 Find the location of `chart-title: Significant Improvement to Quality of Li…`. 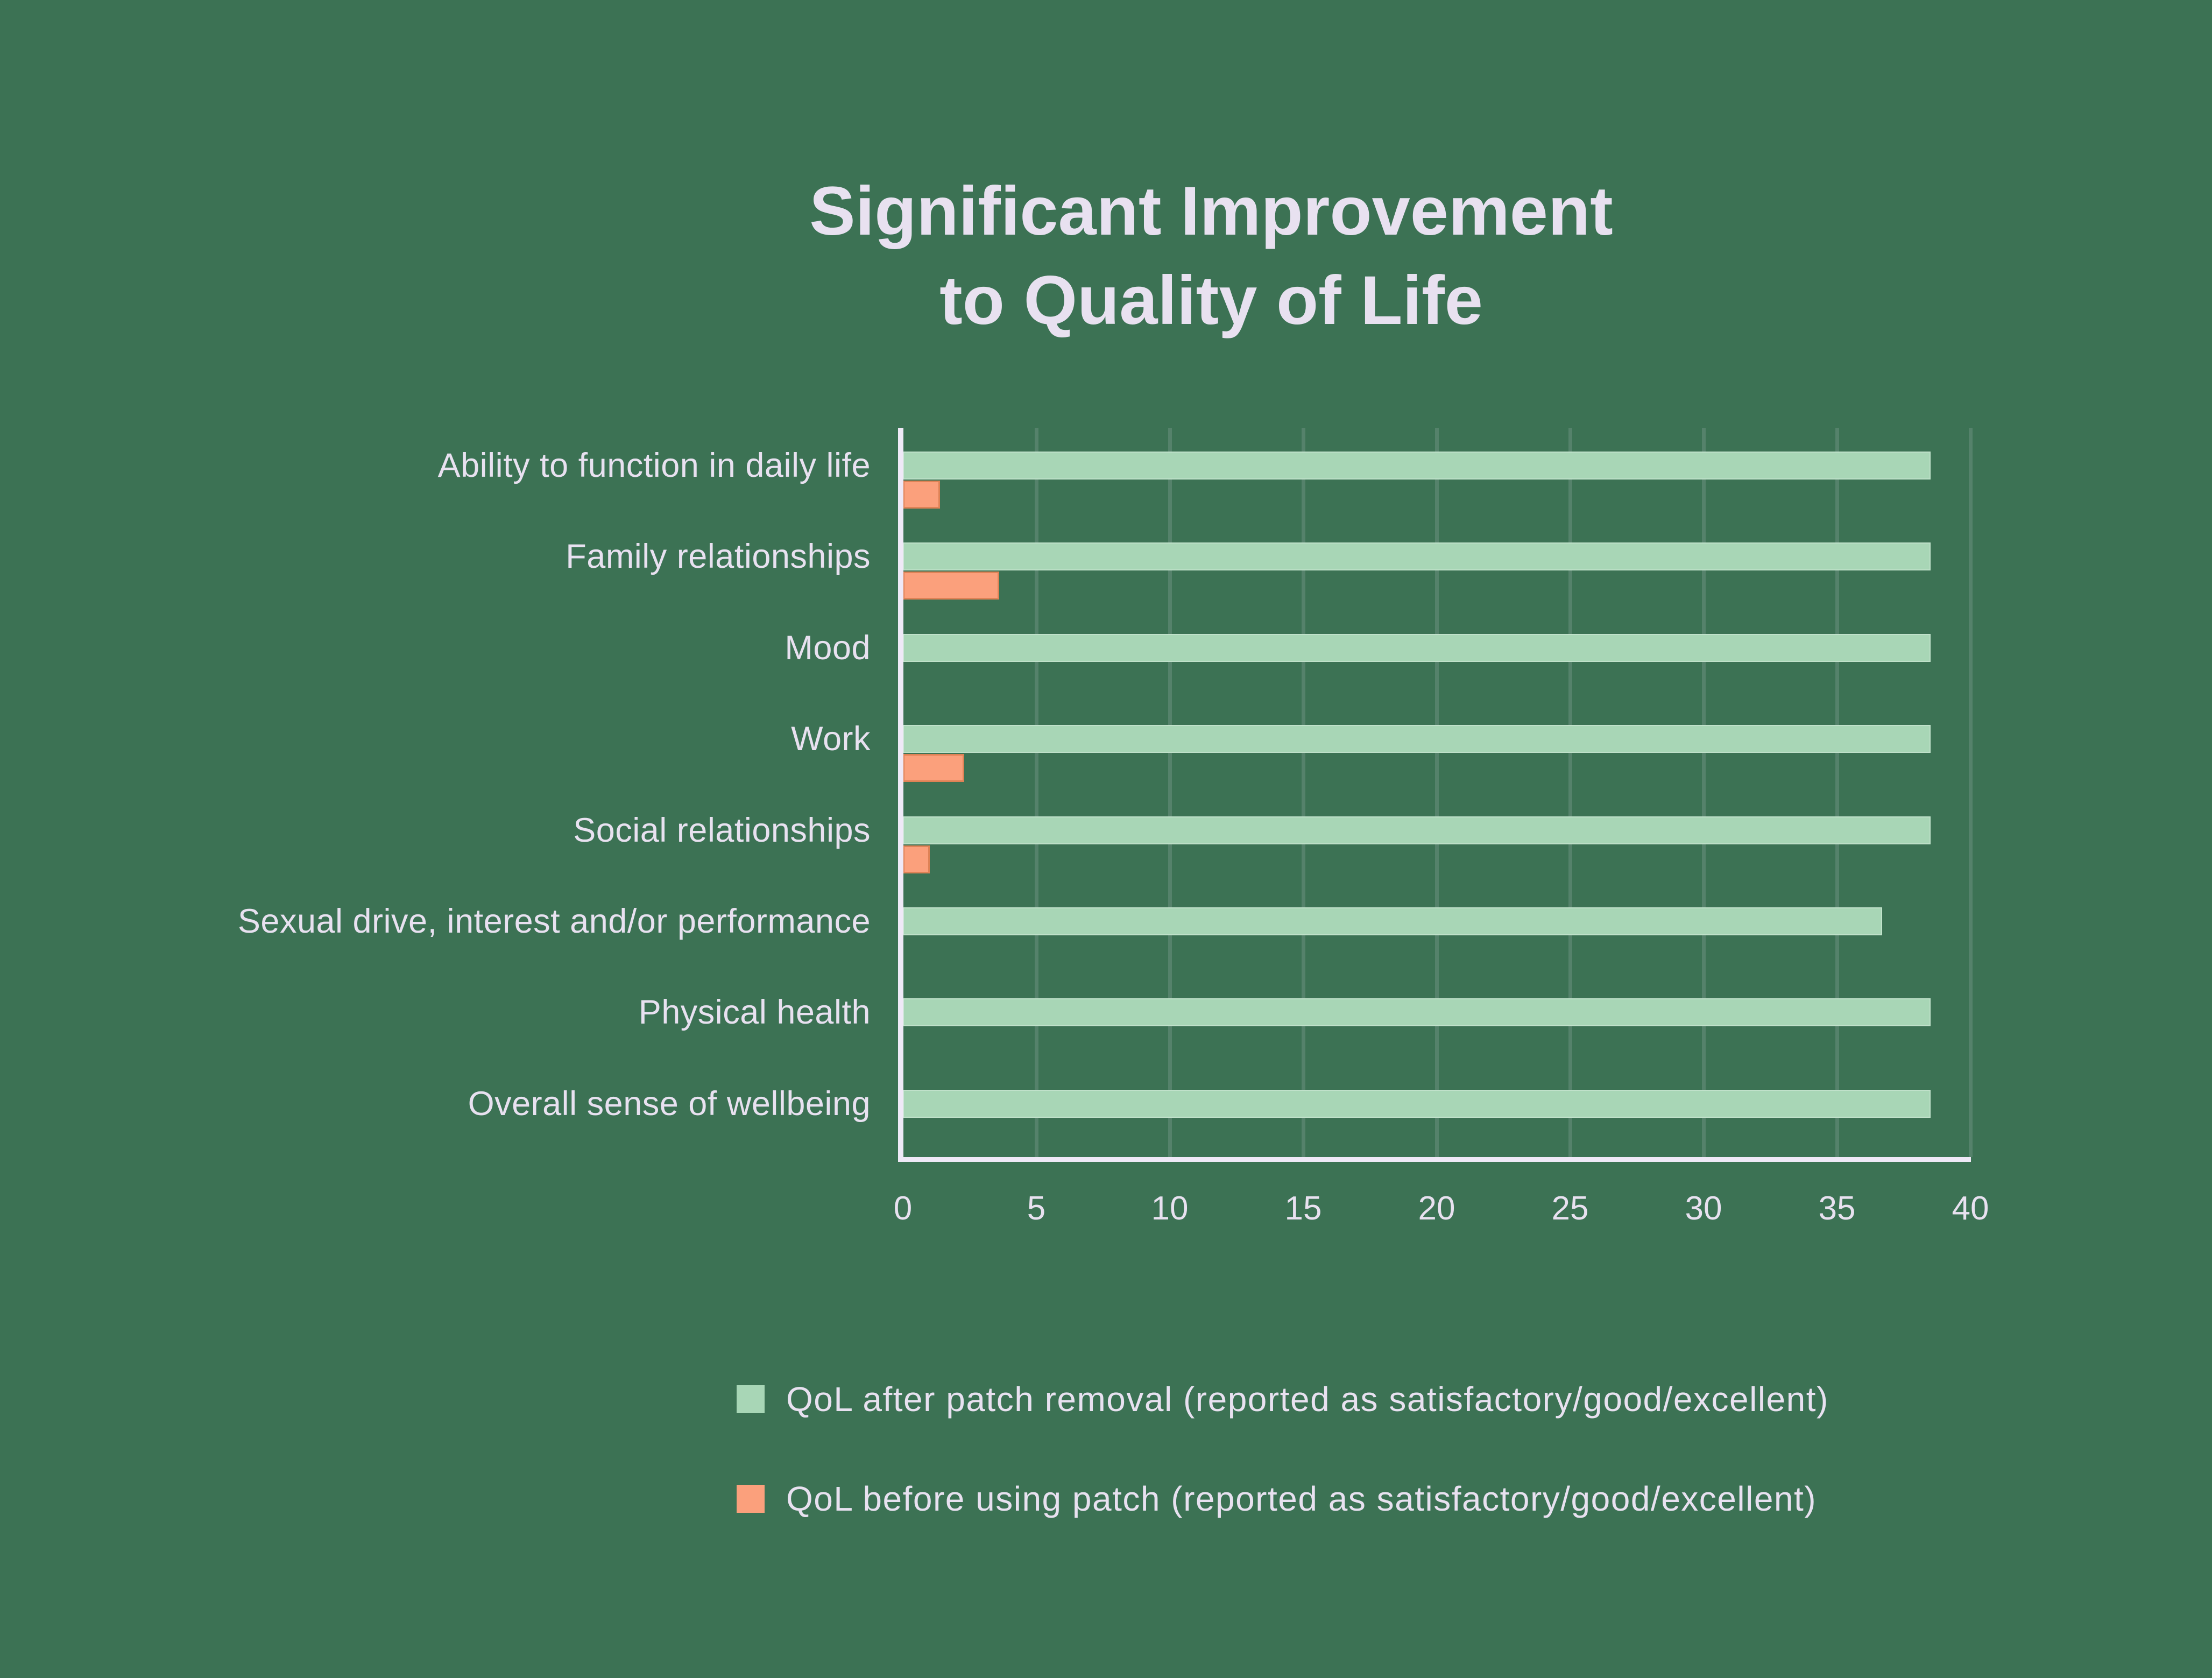

chart-title: Significant Improvement to Quality of Li… is located at coordinates (1211, 256).